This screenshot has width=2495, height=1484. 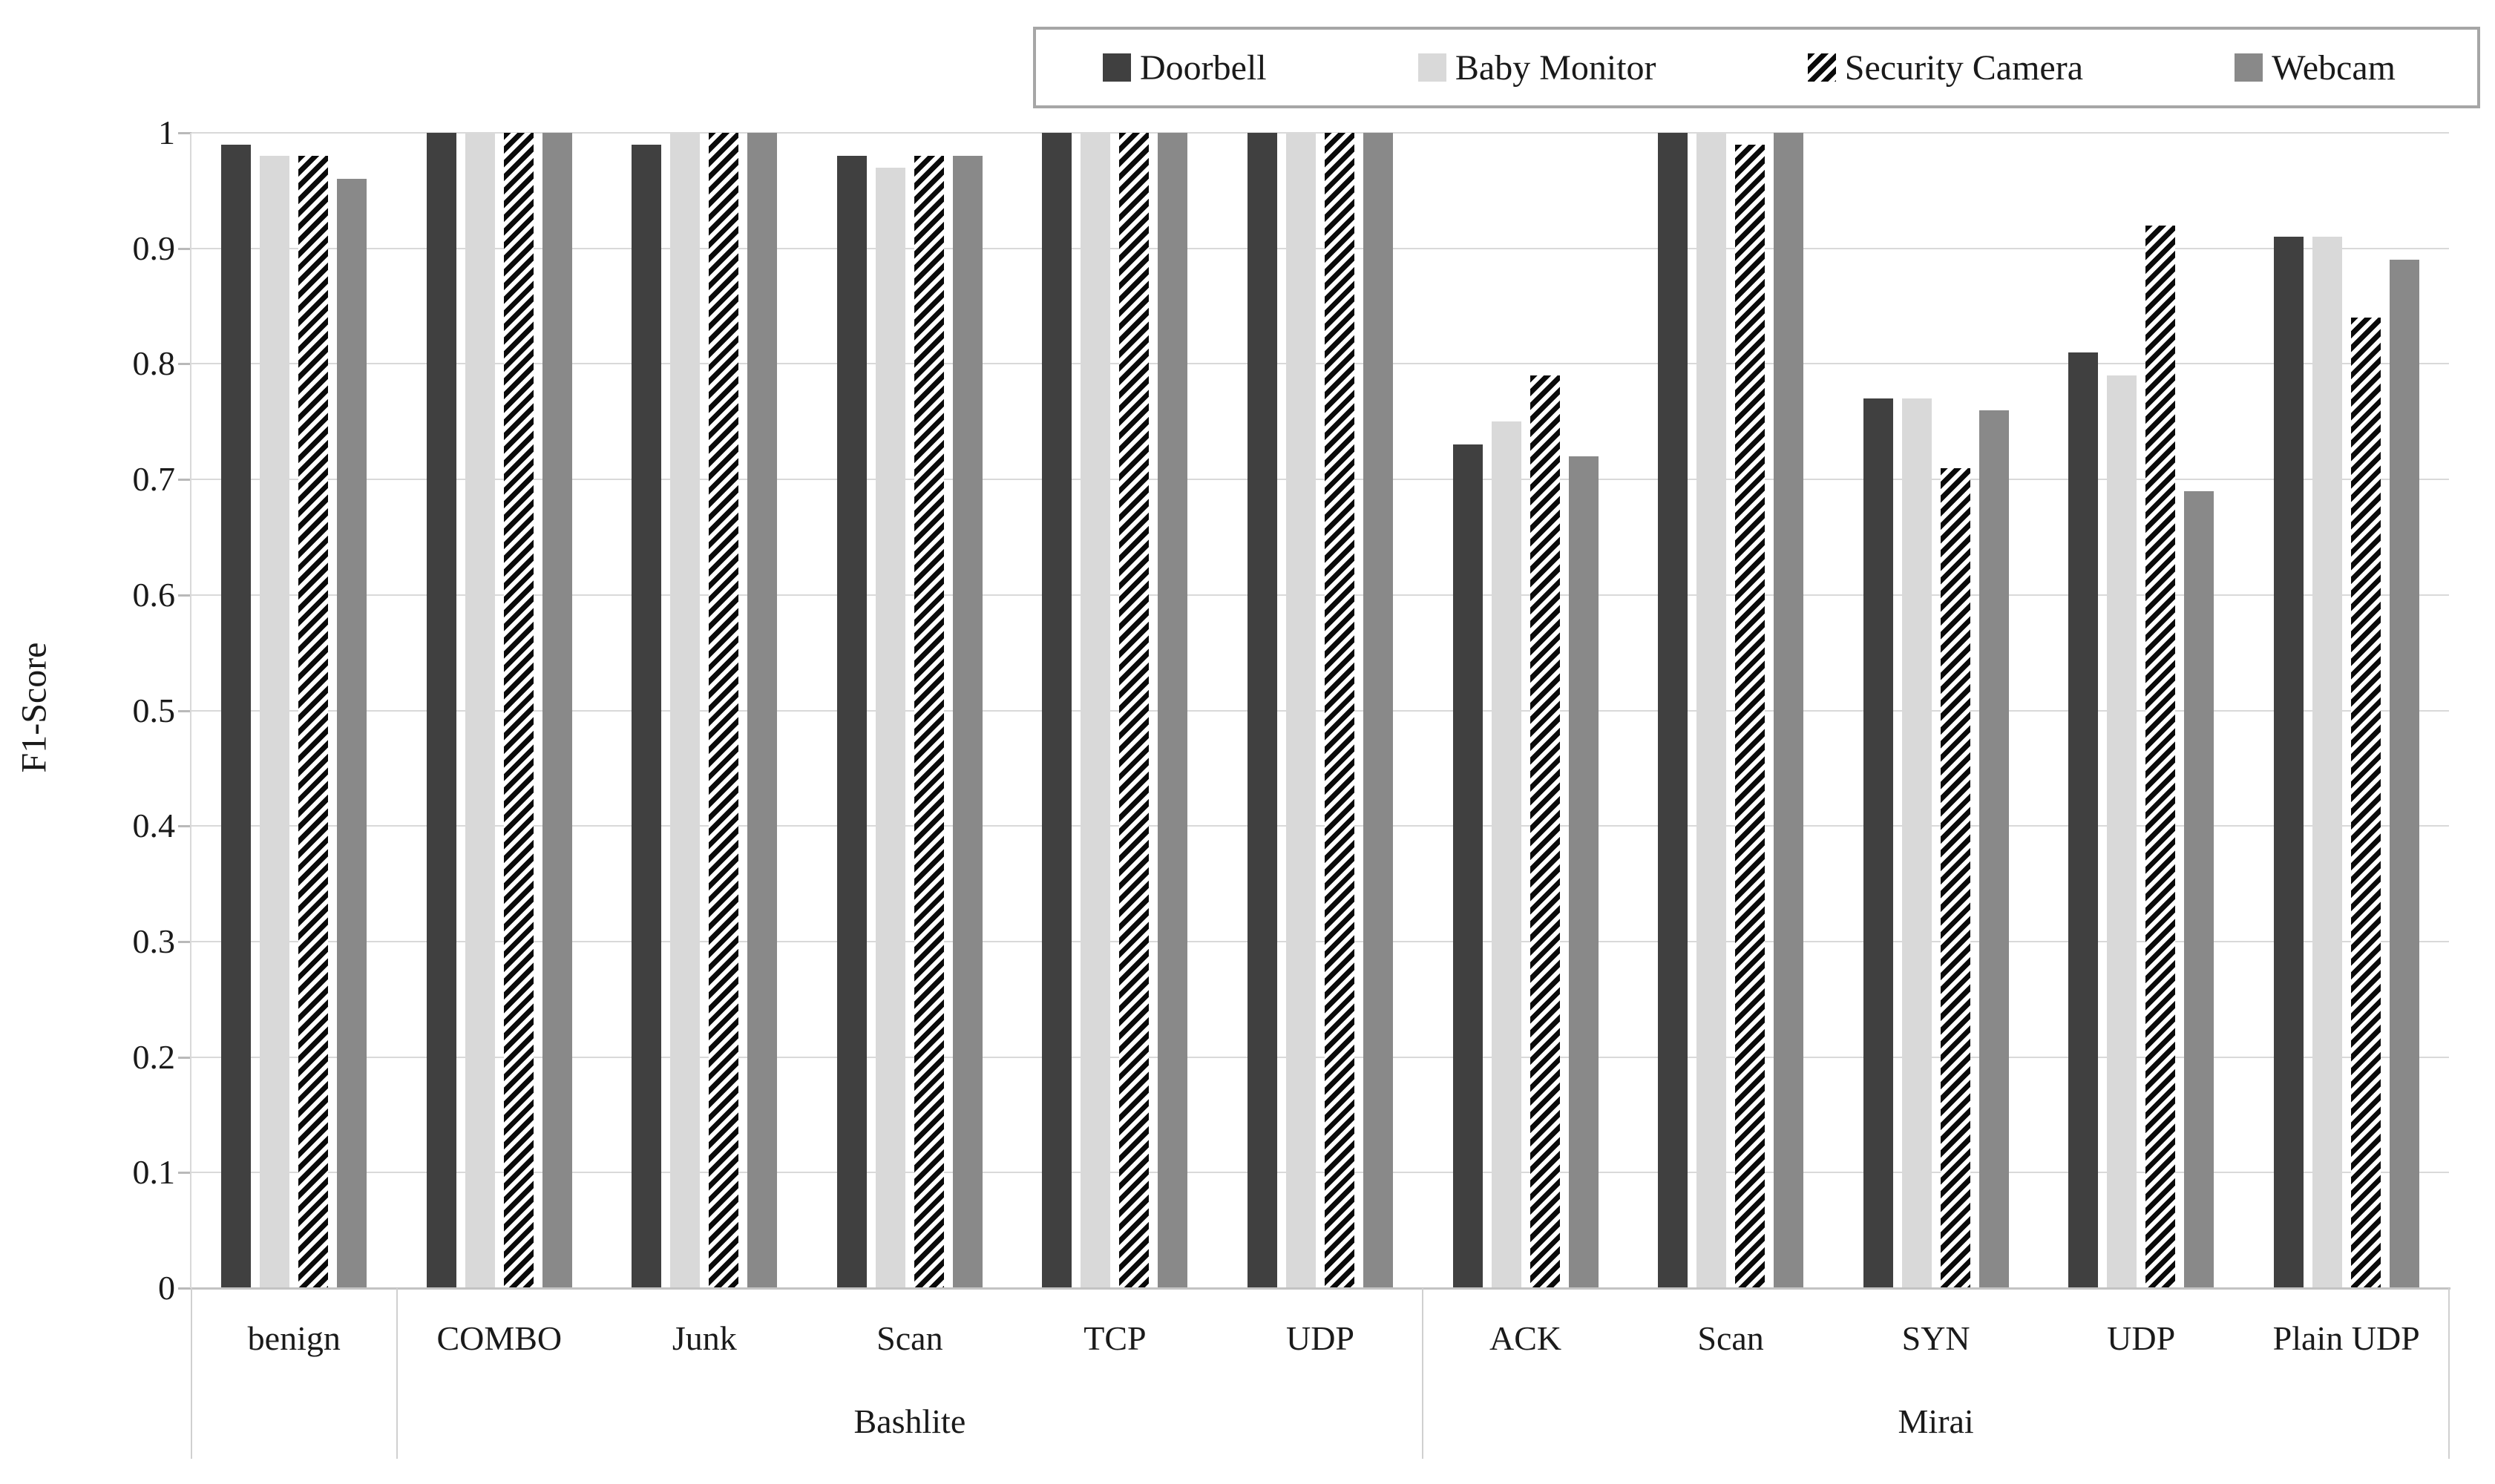 What do you see at coordinates (1203, 67) in the screenshot?
I see `legend-label: Doorbell` at bounding box center [1203, 67].